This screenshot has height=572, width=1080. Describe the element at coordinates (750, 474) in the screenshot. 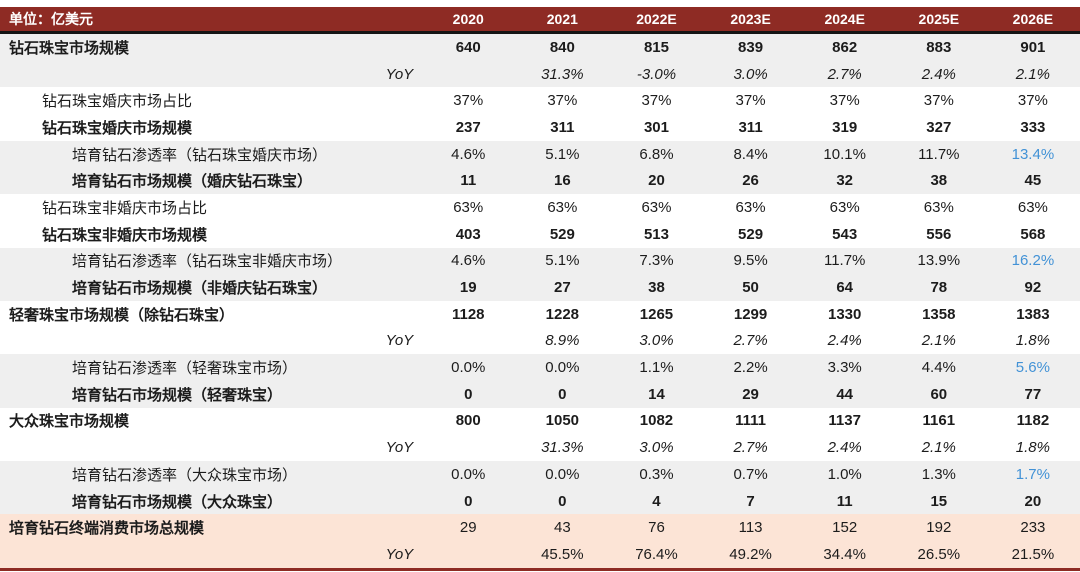

I see `cell-value: 0.7%` at that location.